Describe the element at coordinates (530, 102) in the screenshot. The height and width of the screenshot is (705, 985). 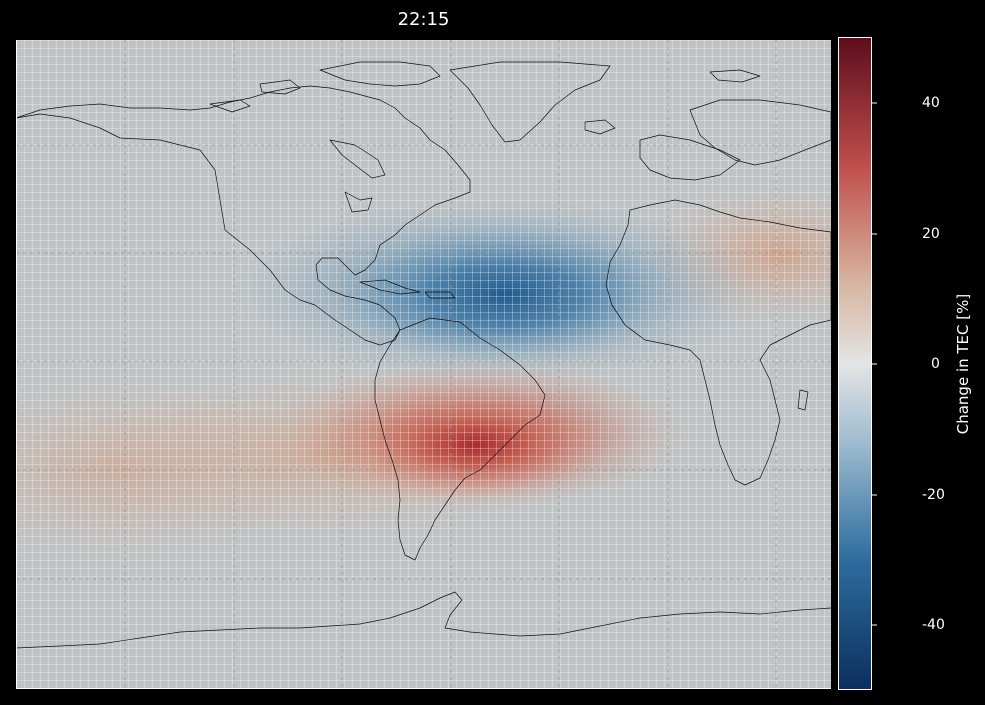
I see `greenland-coastline` at that location.